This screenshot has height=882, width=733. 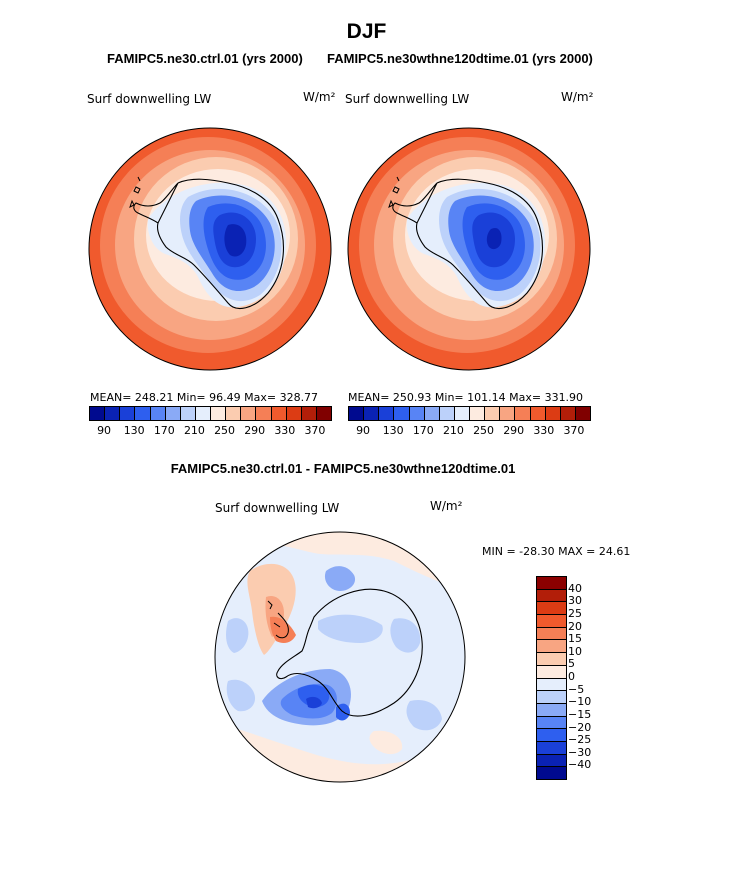 I want to click on colorbar-tick-label: 40, so click(x=575, y=588).